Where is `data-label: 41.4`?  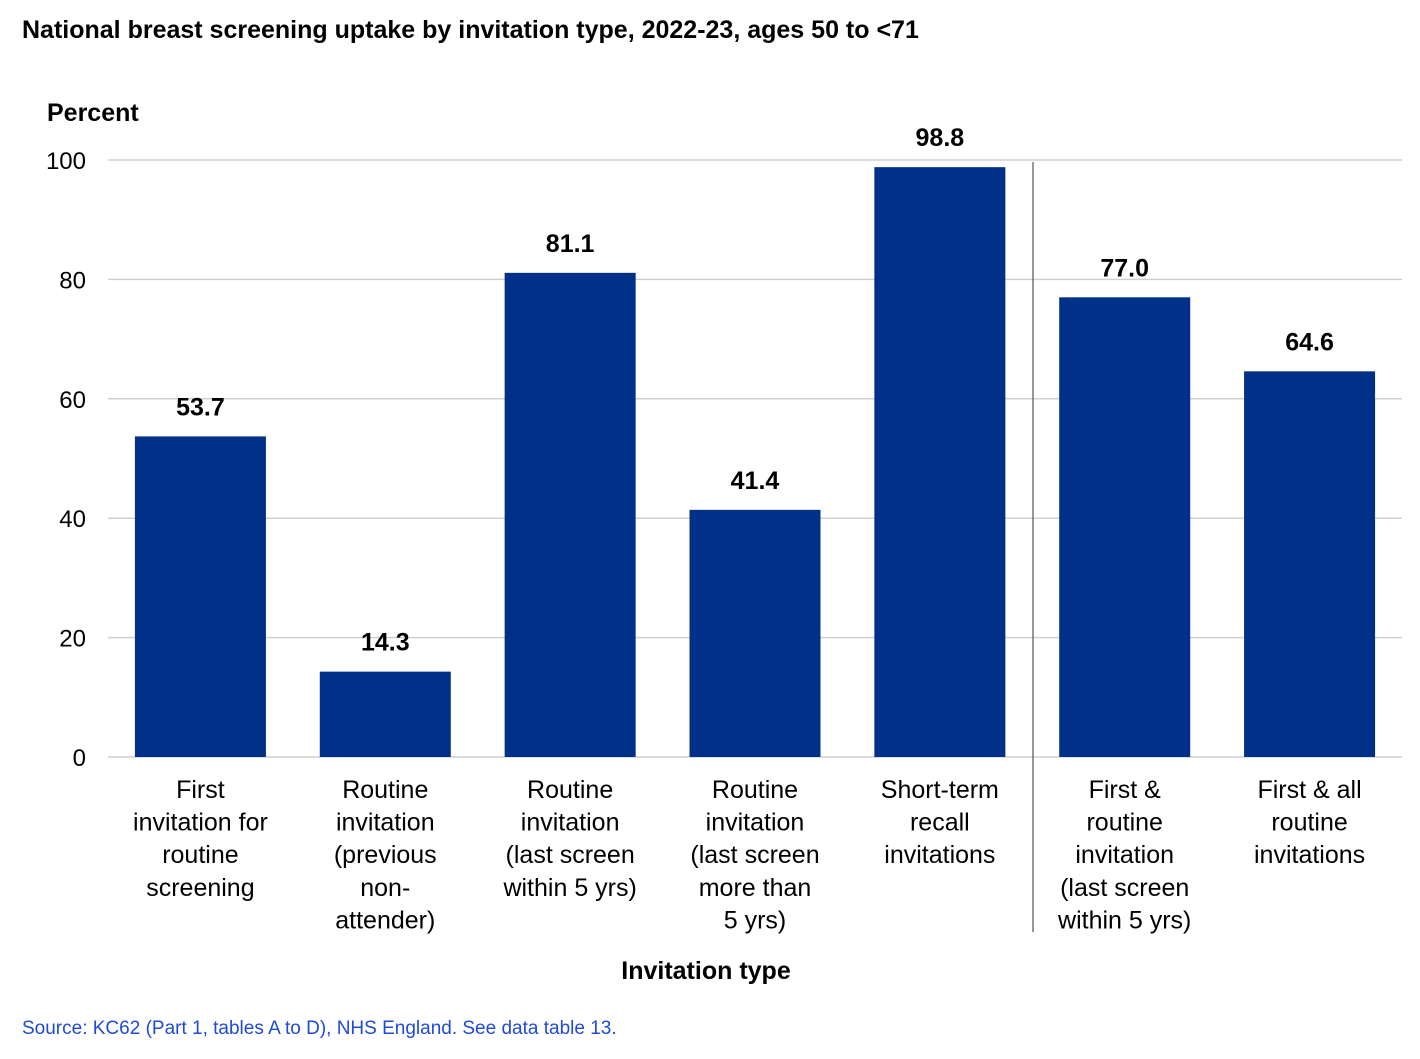
data-label: 41.4 is located at coordinates (755, 481).